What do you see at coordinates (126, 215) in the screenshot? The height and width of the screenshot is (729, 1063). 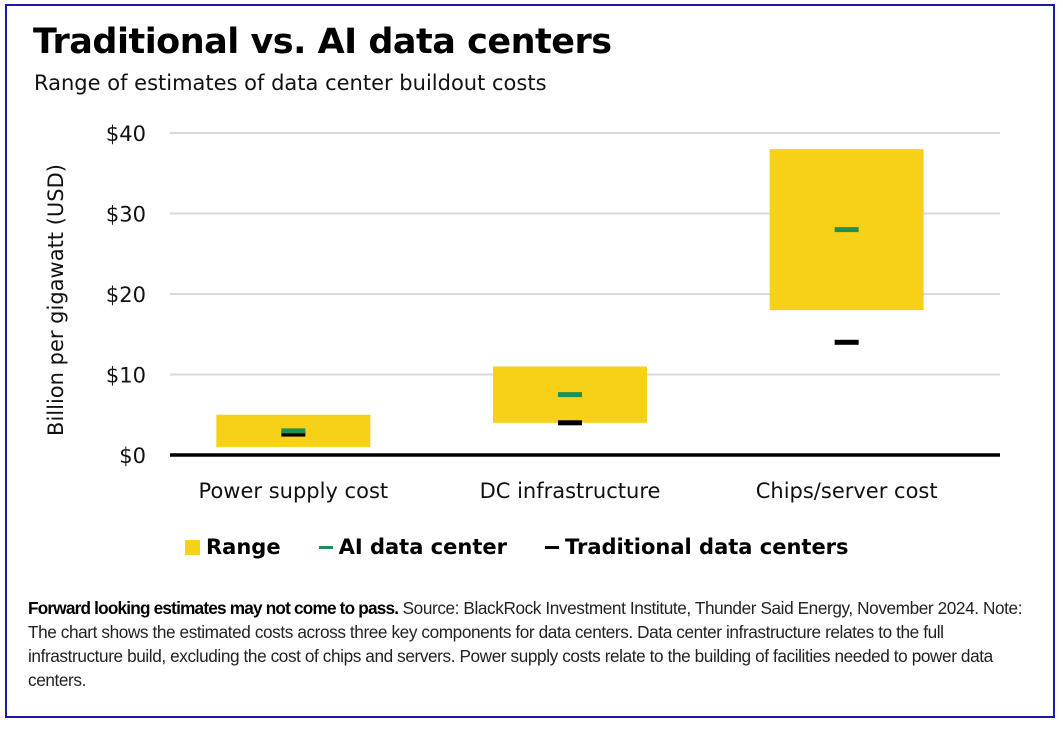 I see `y-tick-label: $30` at bounding box center [126, 215].